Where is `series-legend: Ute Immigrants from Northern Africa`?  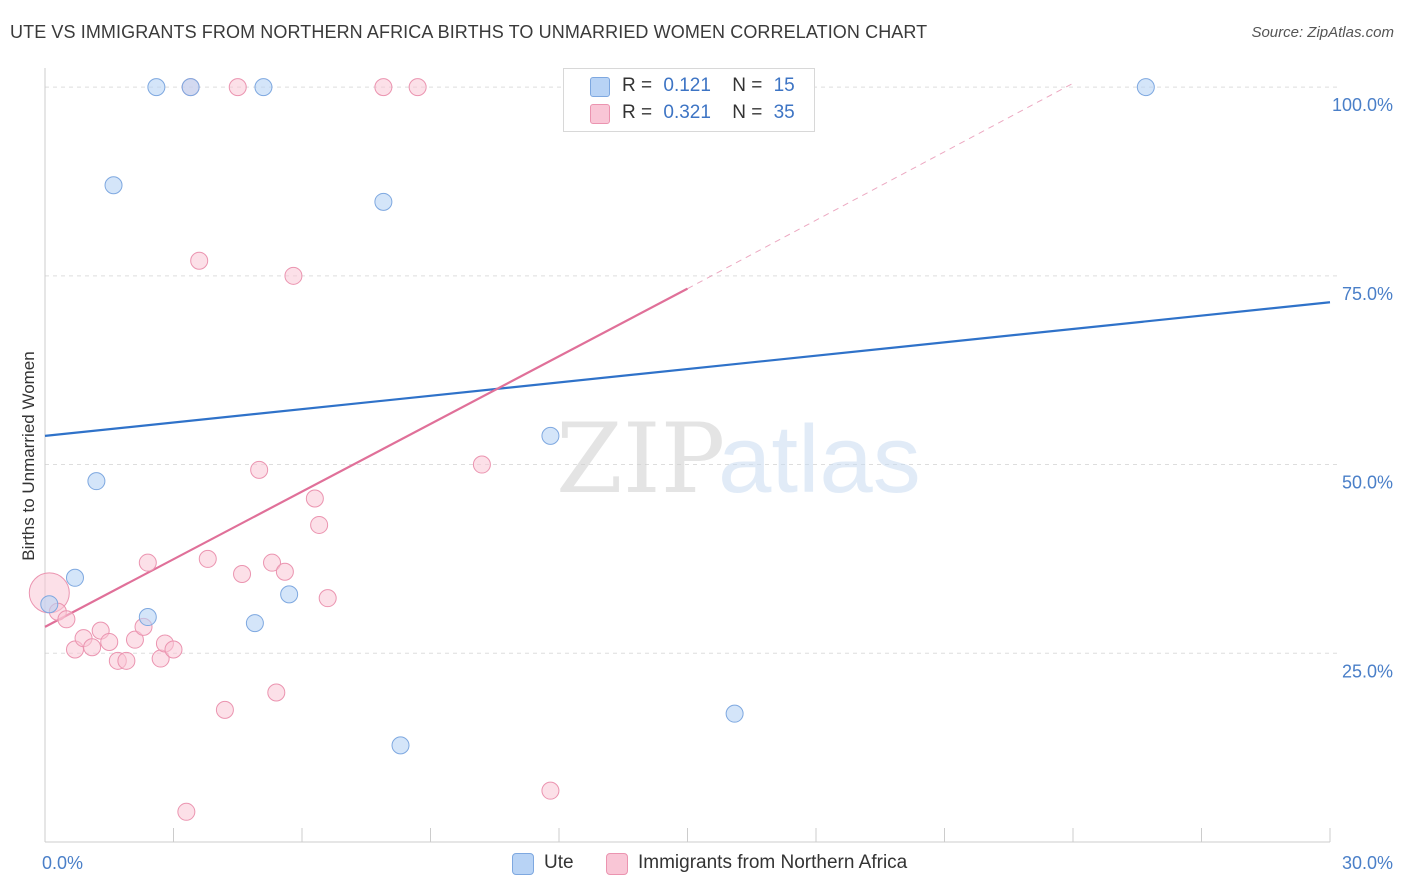 series-legend: Ute Immigrants from Northern Africa is located at coordinates (703, 865).